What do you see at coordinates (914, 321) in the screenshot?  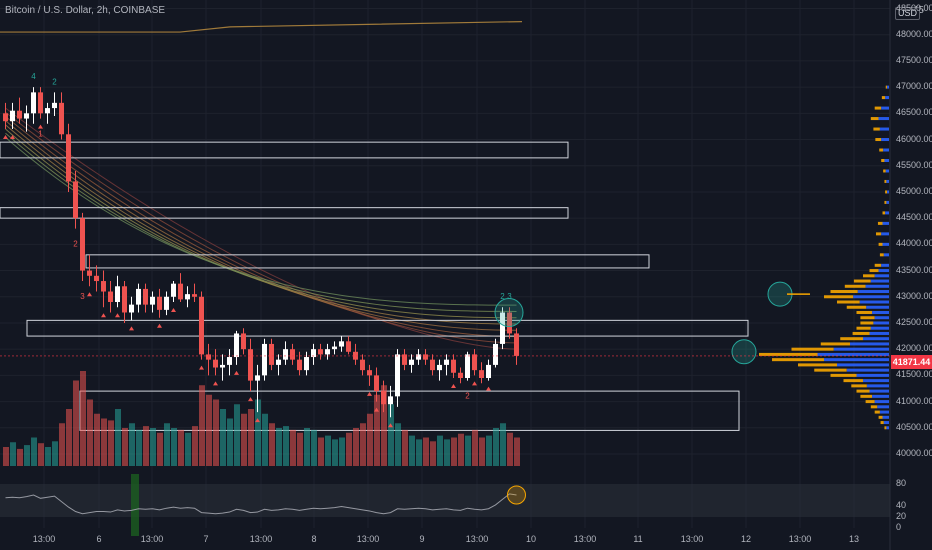 I see `price-tick-label: 42500.00` at bounding box center [914, 321].